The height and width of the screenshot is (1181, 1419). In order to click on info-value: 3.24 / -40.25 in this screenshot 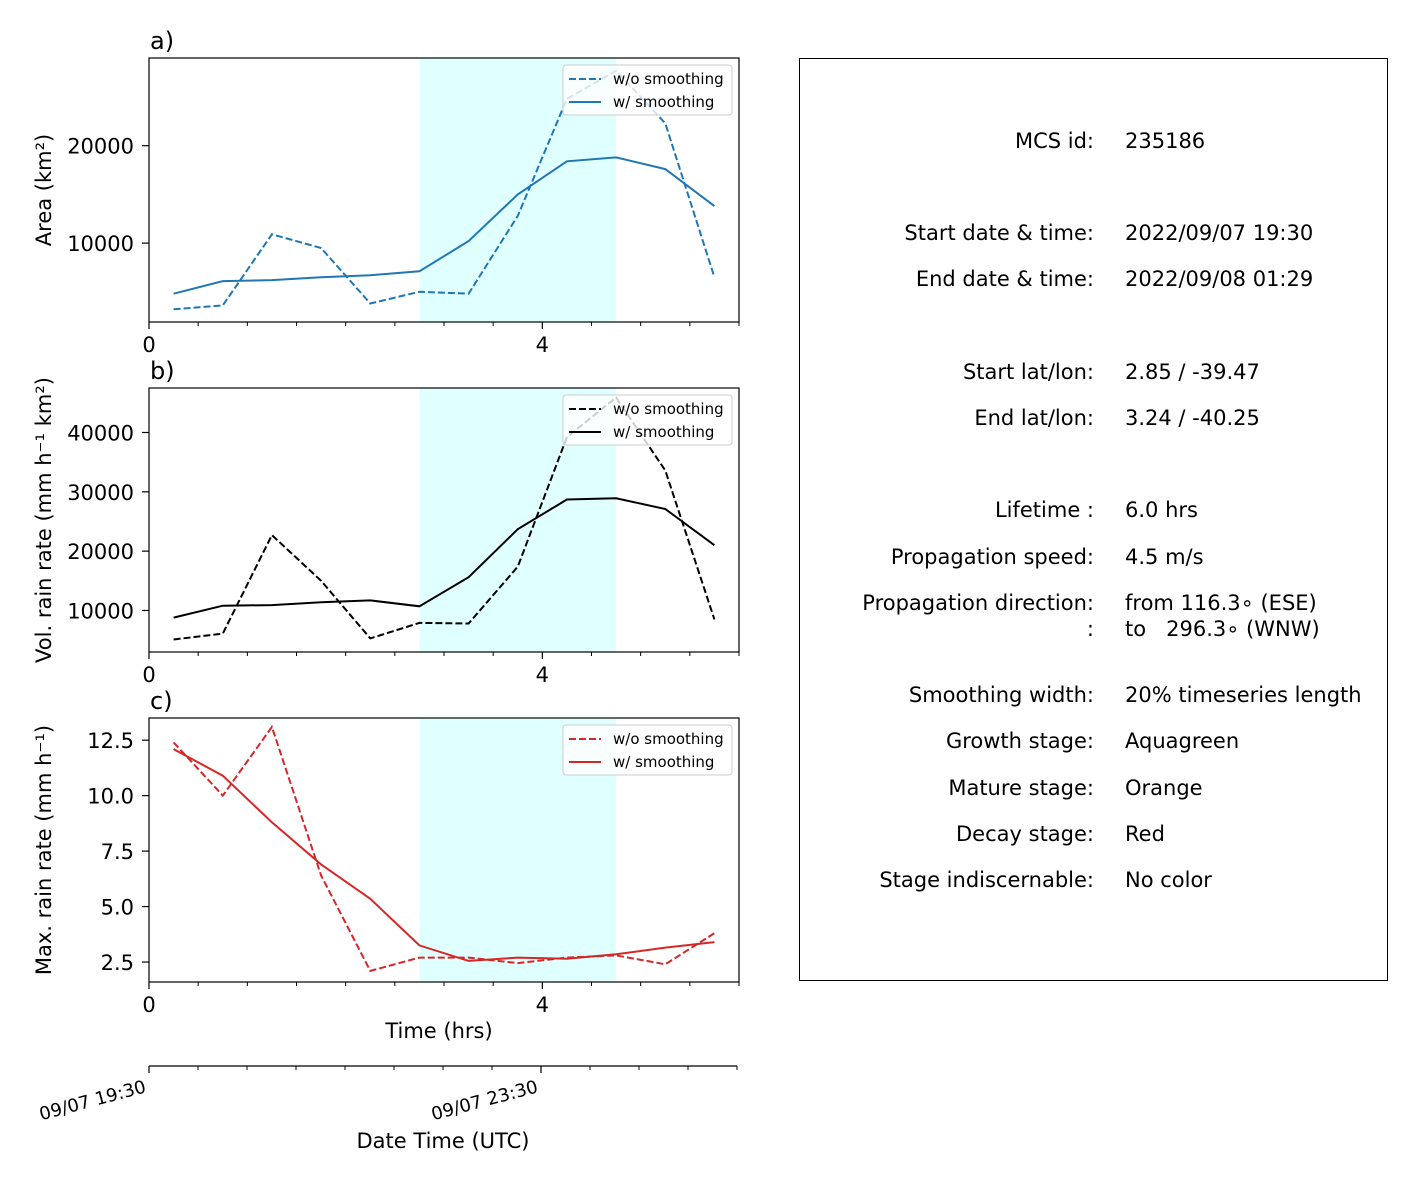, I will do `click(1192, 418)`.